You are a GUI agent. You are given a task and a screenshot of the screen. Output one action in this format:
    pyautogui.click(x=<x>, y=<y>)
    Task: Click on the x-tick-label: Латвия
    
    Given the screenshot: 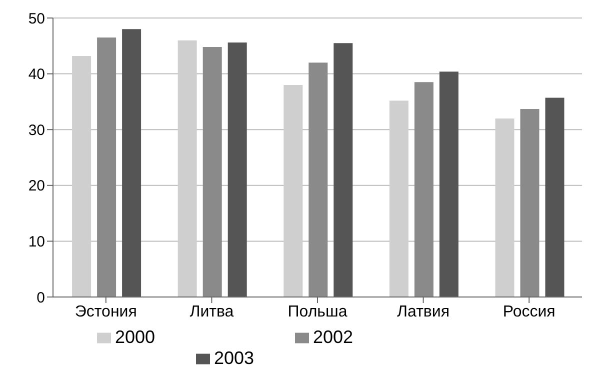 What is the action you would take?
    pyautogui.click(x=423, y=311)
    